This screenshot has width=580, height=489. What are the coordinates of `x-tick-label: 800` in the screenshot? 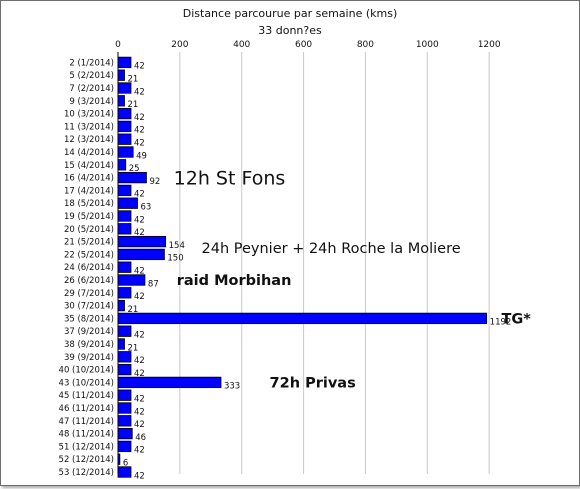 It's located at (365, 45).